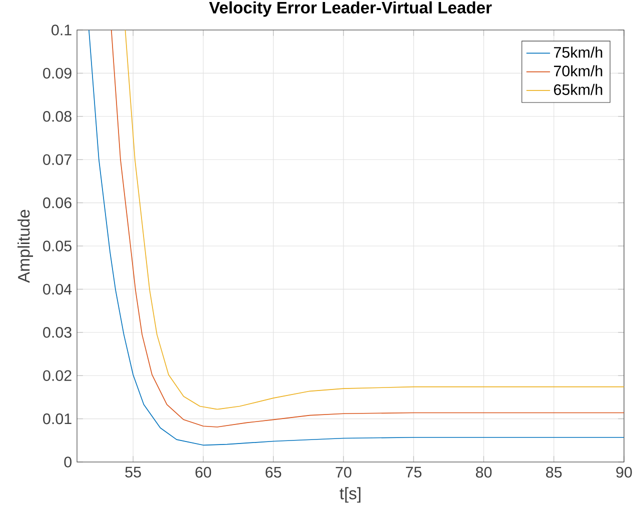 The height and width of the screenshot is (517, 635). Describe the element at coordinates (414, 472) in the screenshot. I see `x-tick-label: 75` at that location.